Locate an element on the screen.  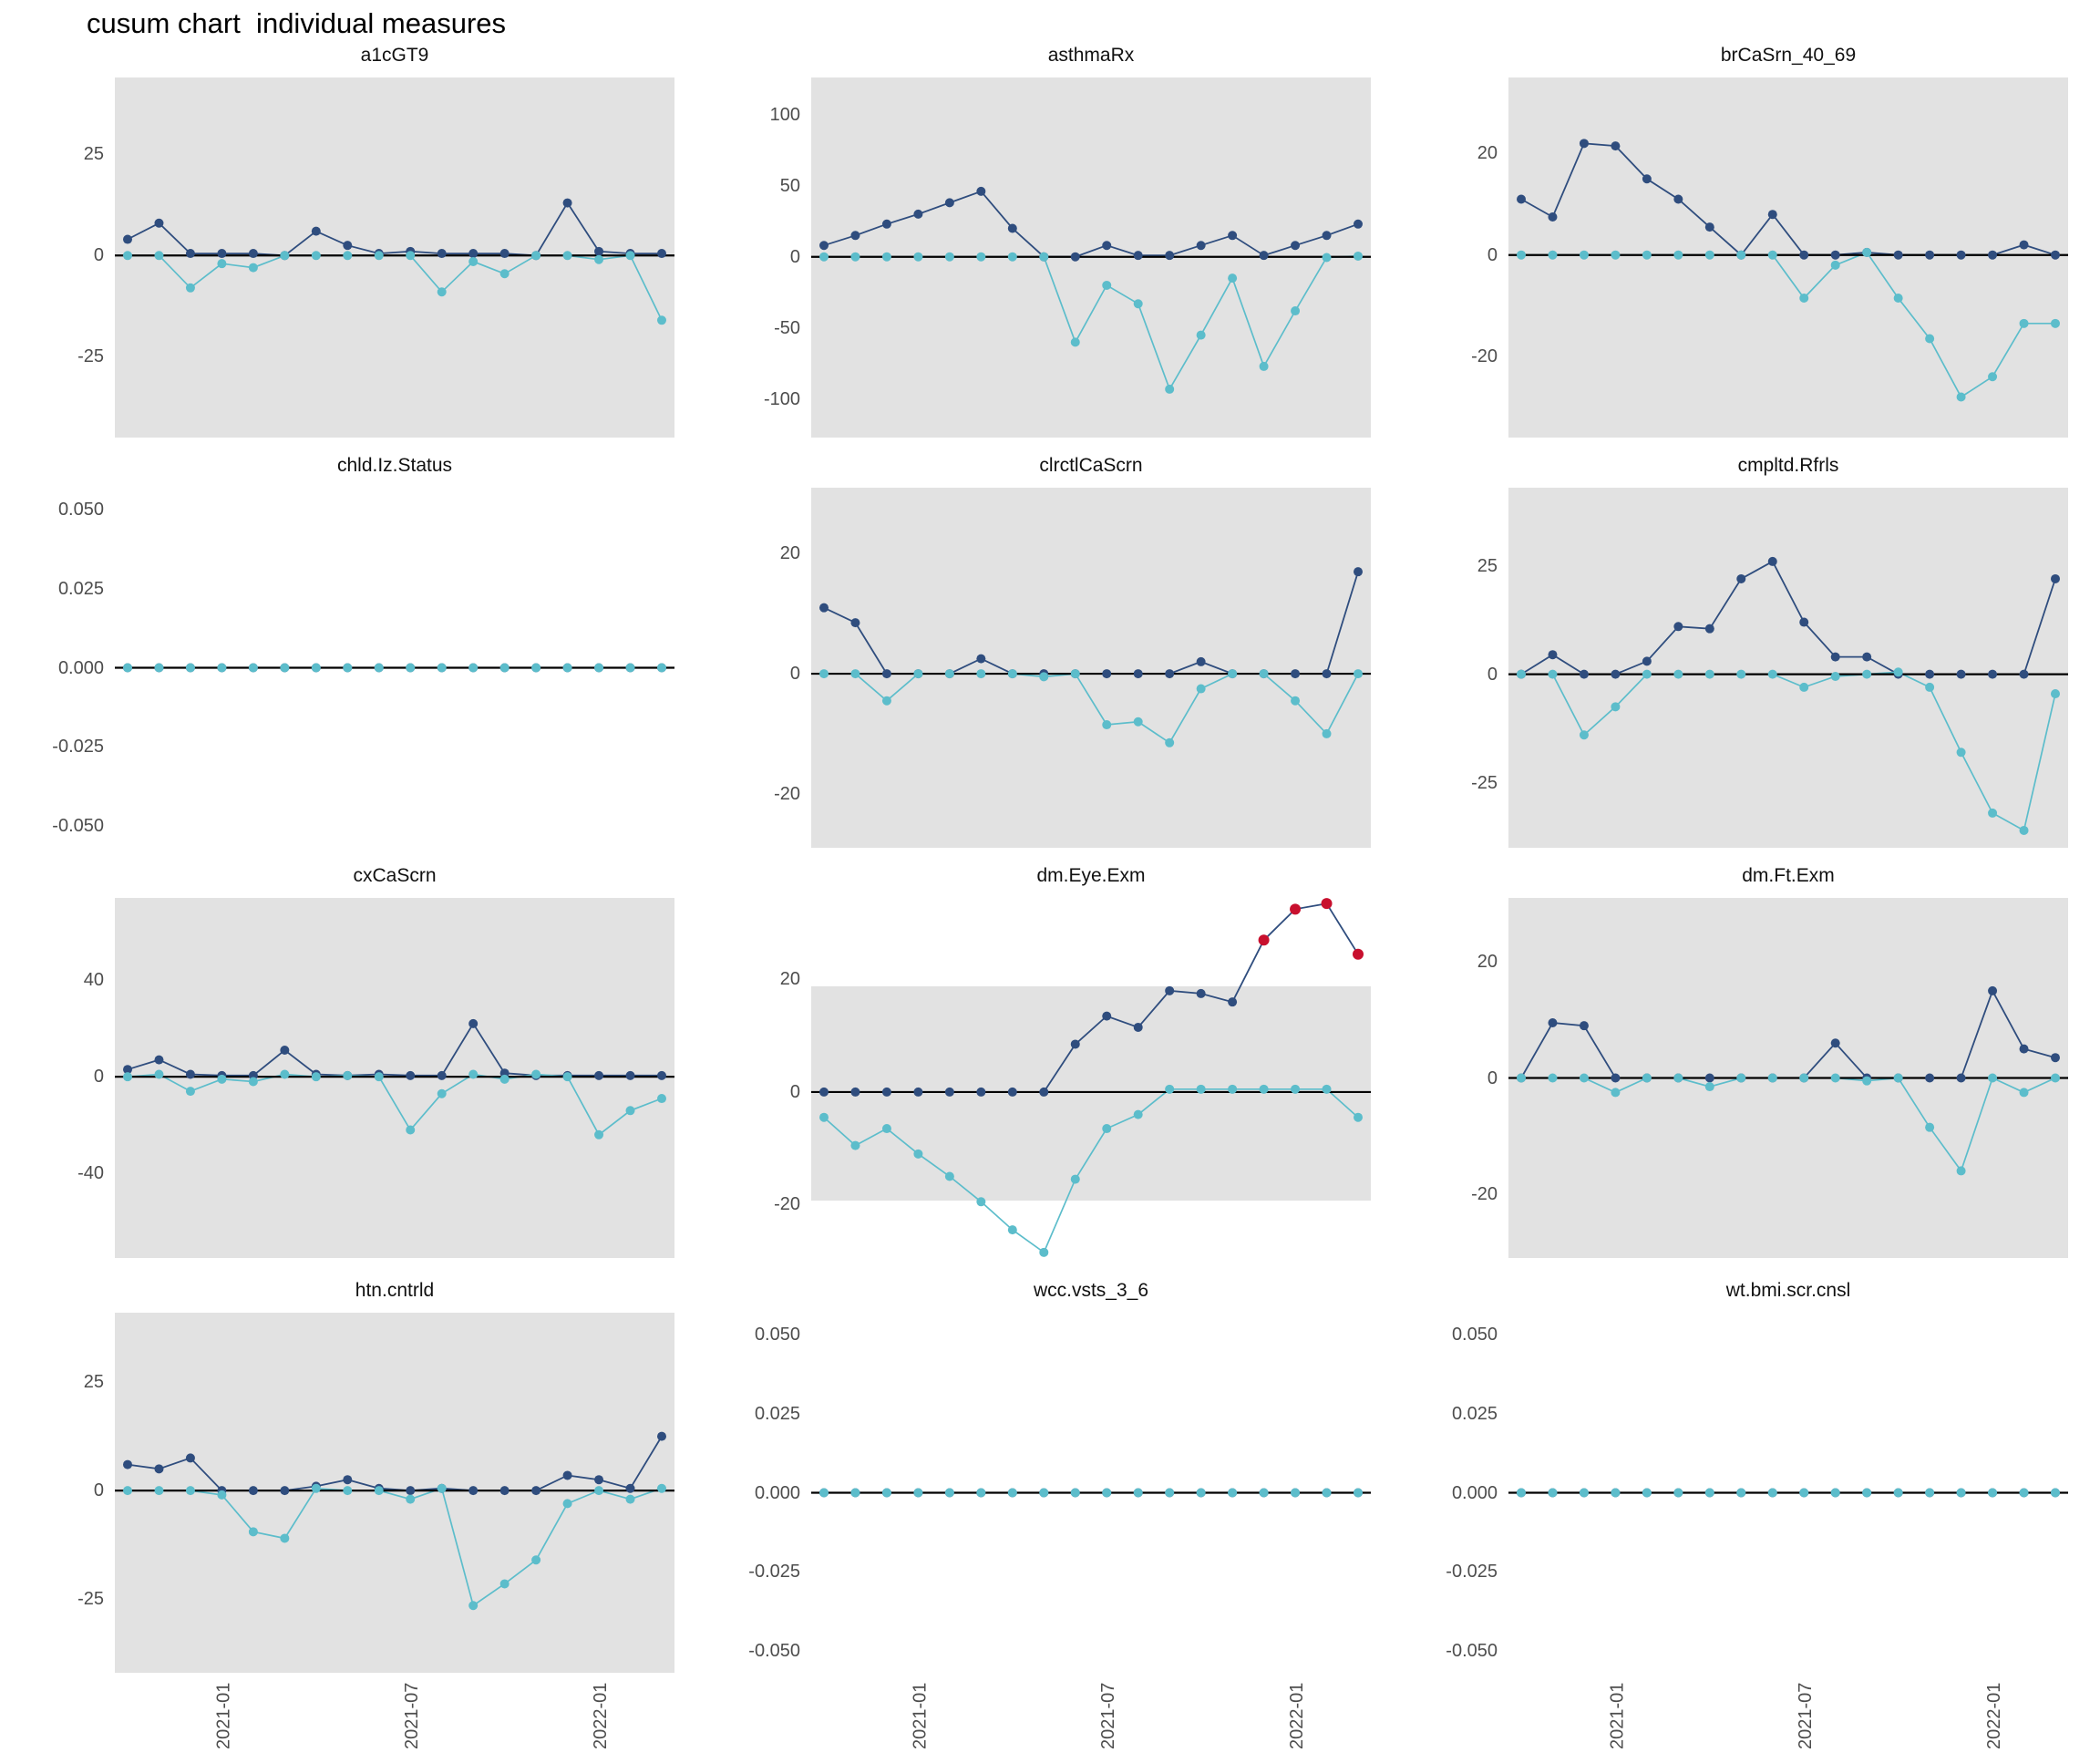
x-tick-label: 2022-01 is located at coordinates (601, 1716).